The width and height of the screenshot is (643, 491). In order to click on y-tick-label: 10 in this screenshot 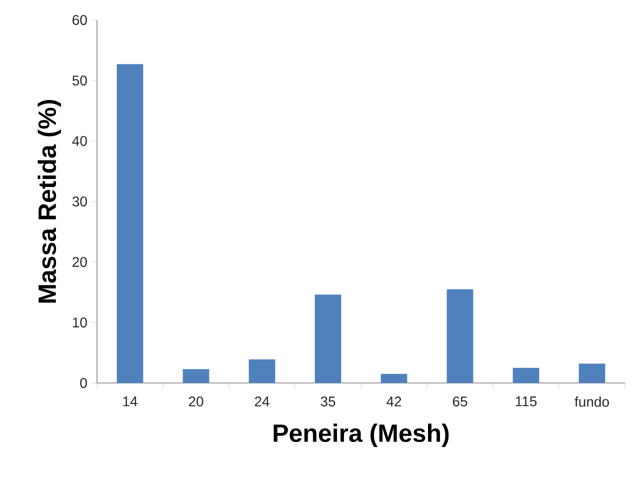, I will do `click(79, 323)`.